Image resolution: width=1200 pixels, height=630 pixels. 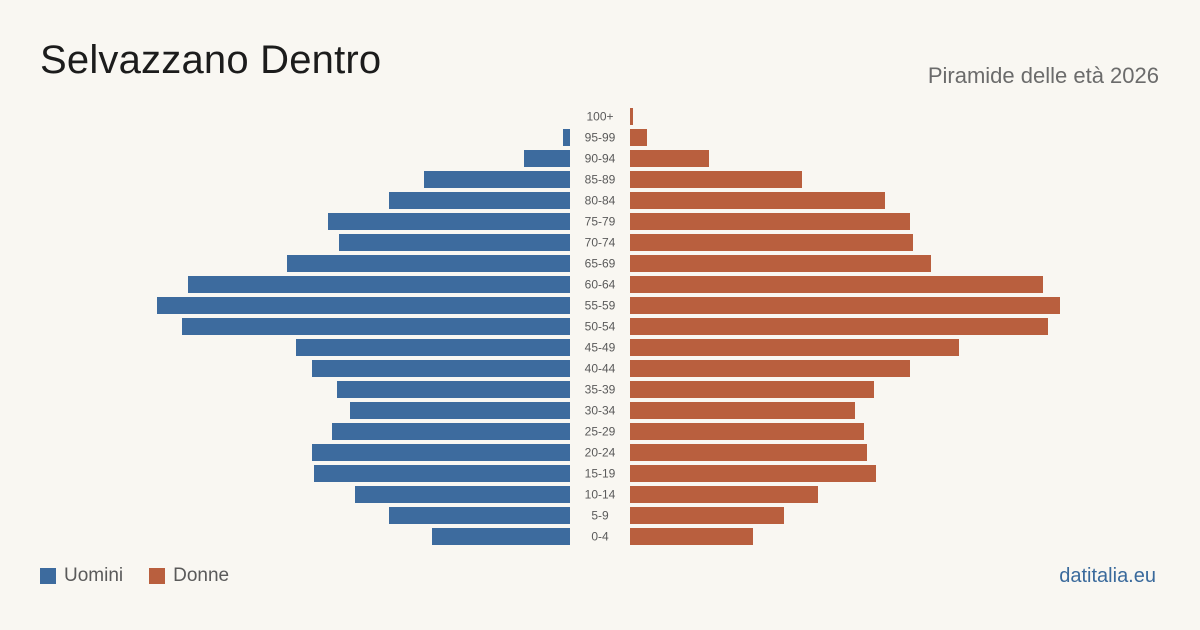 I want to click on legend-label-men: Uomini, so click(x=94, y=575).